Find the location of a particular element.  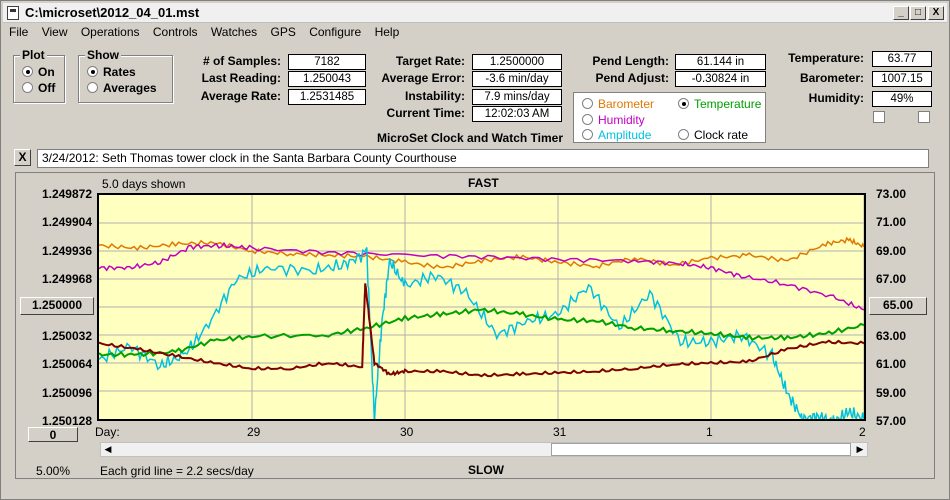

center-rate-button: 1.250000 is located at coordinates (57, 306).